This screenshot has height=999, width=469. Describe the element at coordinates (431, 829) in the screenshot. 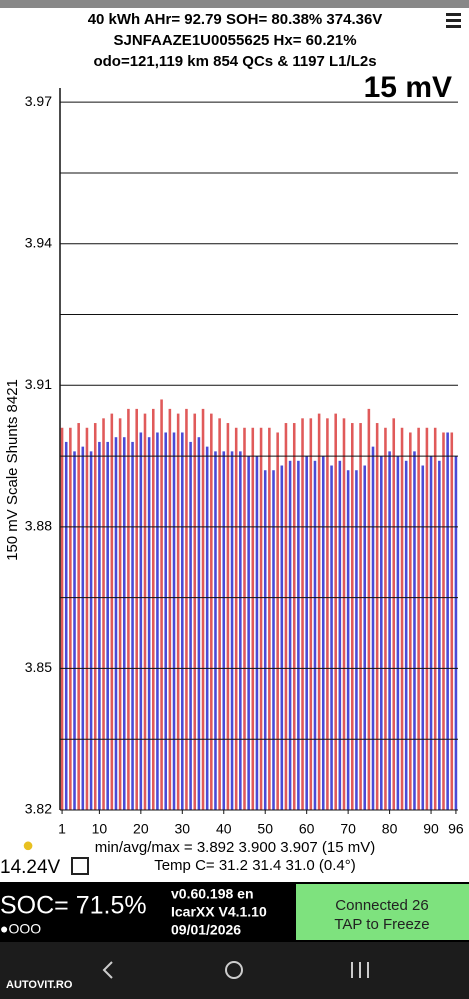

I see `x-tick-label: 90` at that location.